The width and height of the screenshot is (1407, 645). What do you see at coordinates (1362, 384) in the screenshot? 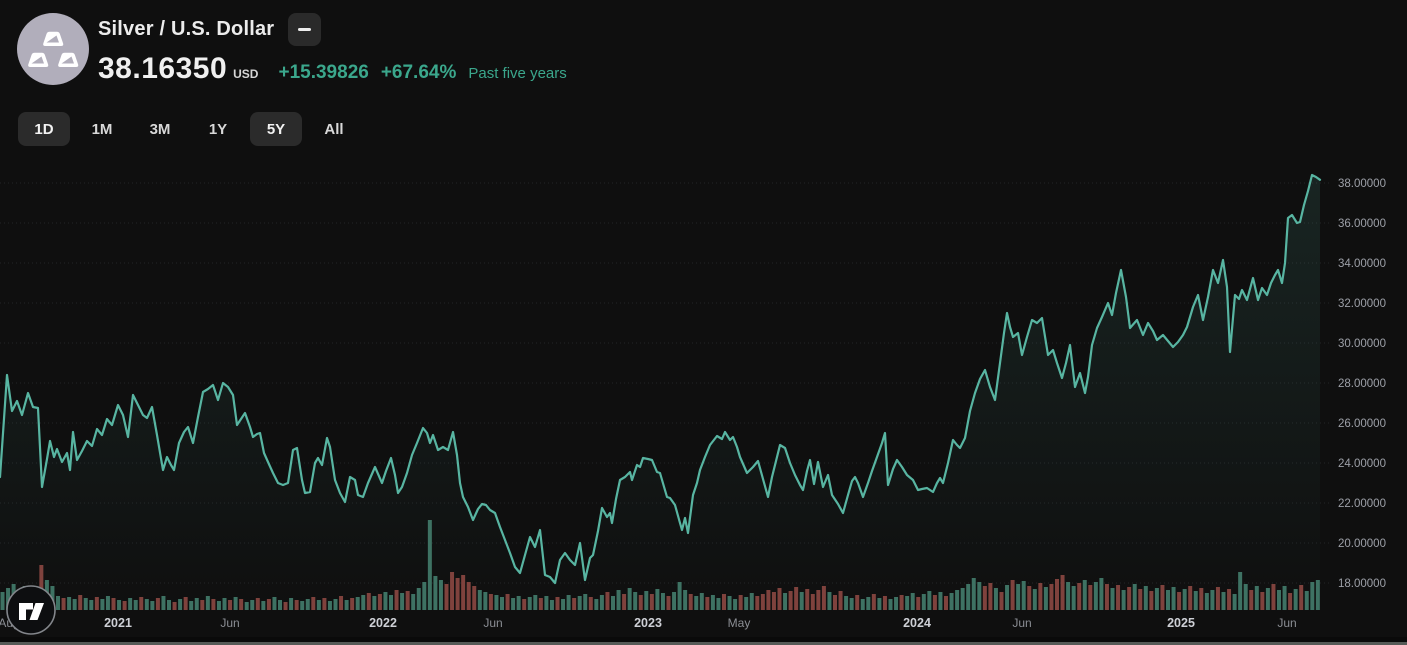
I see `y-axis-label: 28.00000` at bounding box center [1362, 384].